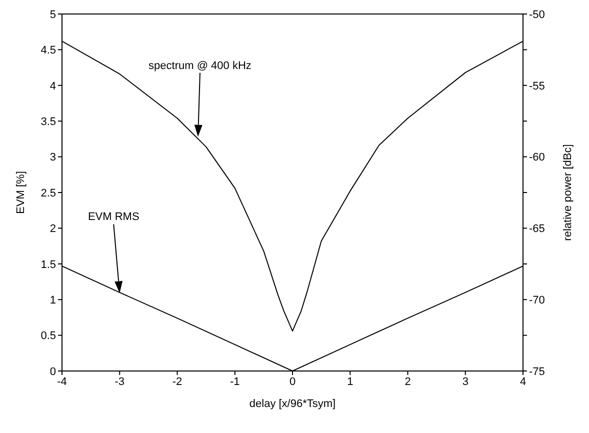 Image resolution: width=589 pixels, height=433 pixels. I want to click on y-axis-title: EVM [%], so click(20, 192).